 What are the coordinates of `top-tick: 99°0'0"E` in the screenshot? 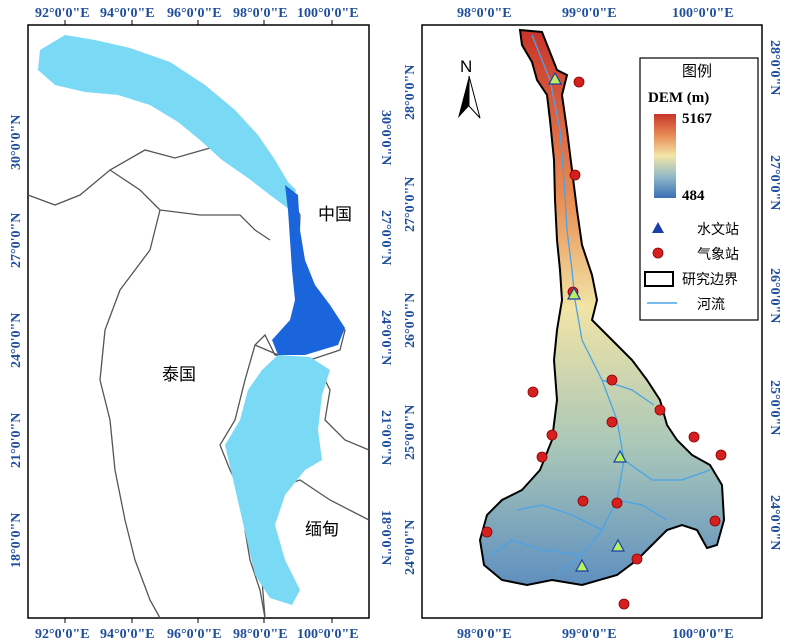 It's located at (589, 13).